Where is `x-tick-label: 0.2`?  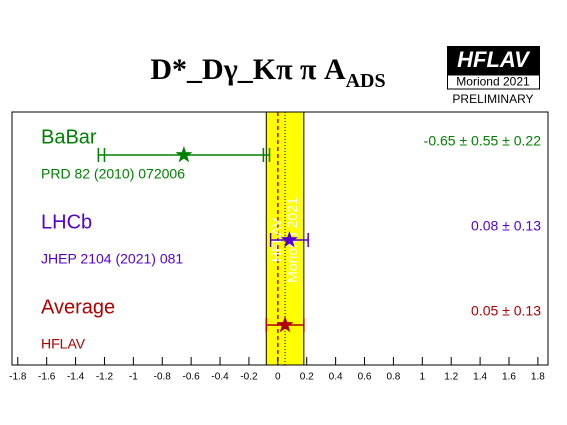
x-tick-label: 0.2 is located at coordinates (307, 377).